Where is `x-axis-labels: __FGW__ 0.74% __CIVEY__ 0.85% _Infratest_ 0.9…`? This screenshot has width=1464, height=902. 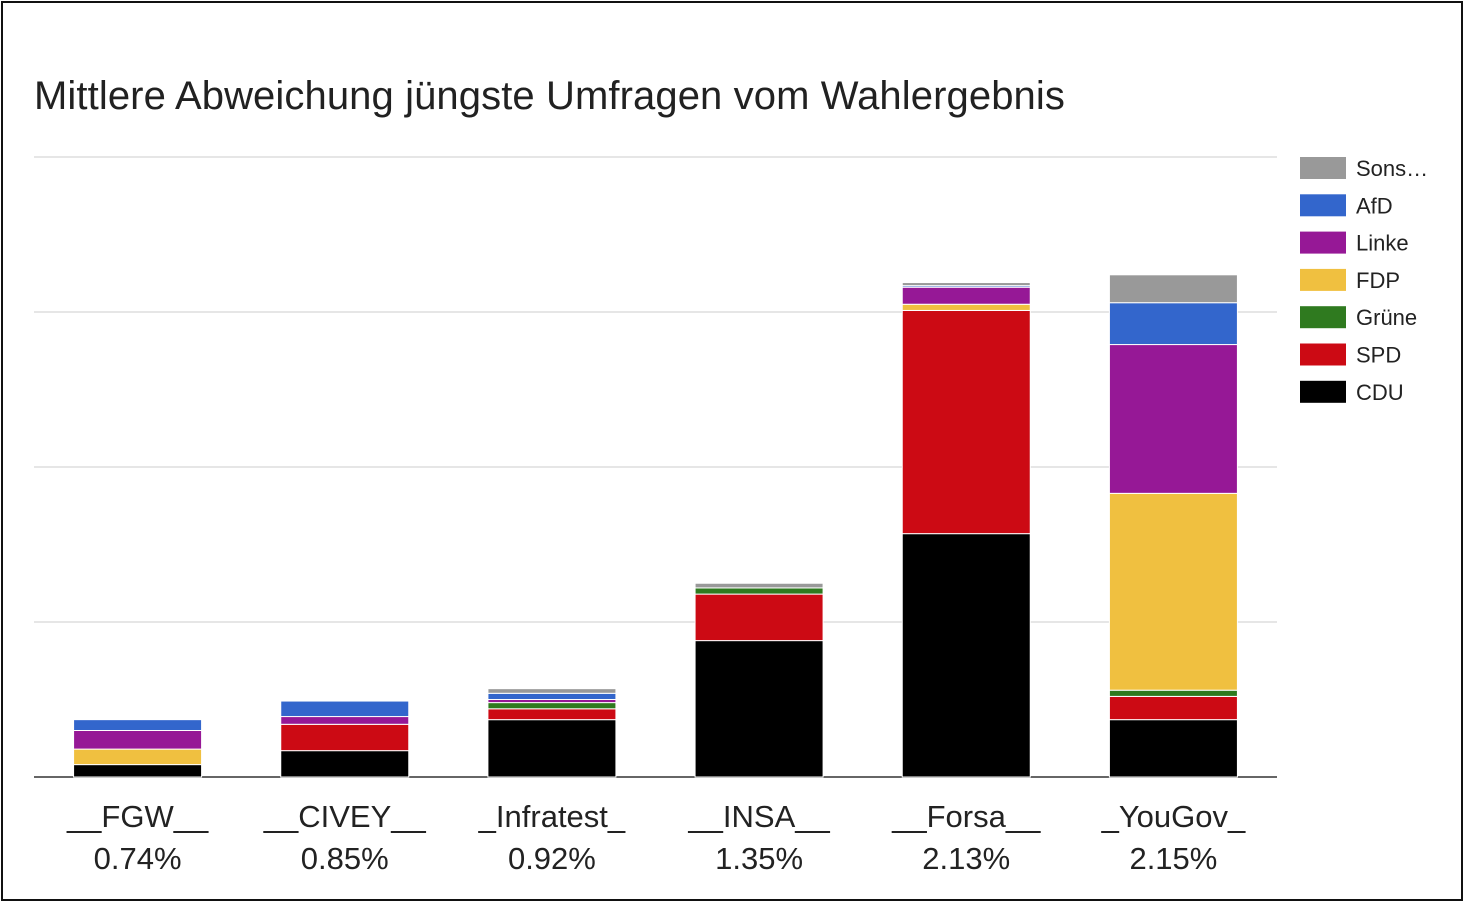 x-axis-labels: __FGW__ 0.74% __CIVEY__ 0.85% _Infratest_ 0.9… is located at coordinates (656, 837).